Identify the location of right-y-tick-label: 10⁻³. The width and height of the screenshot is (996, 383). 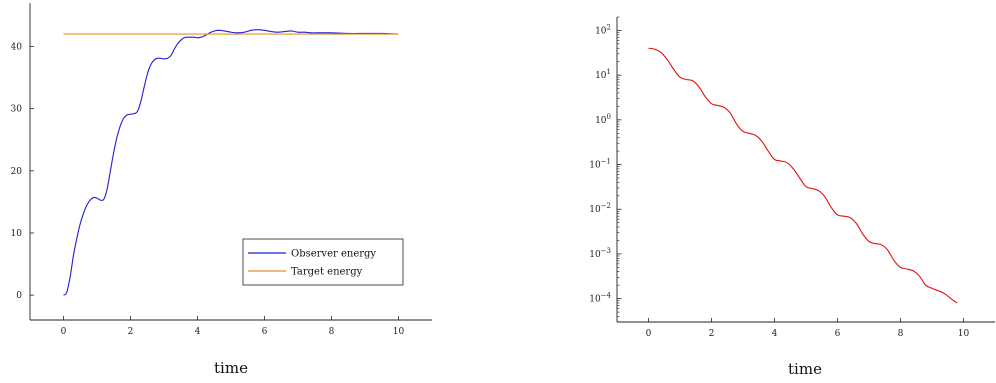
(600, 253).